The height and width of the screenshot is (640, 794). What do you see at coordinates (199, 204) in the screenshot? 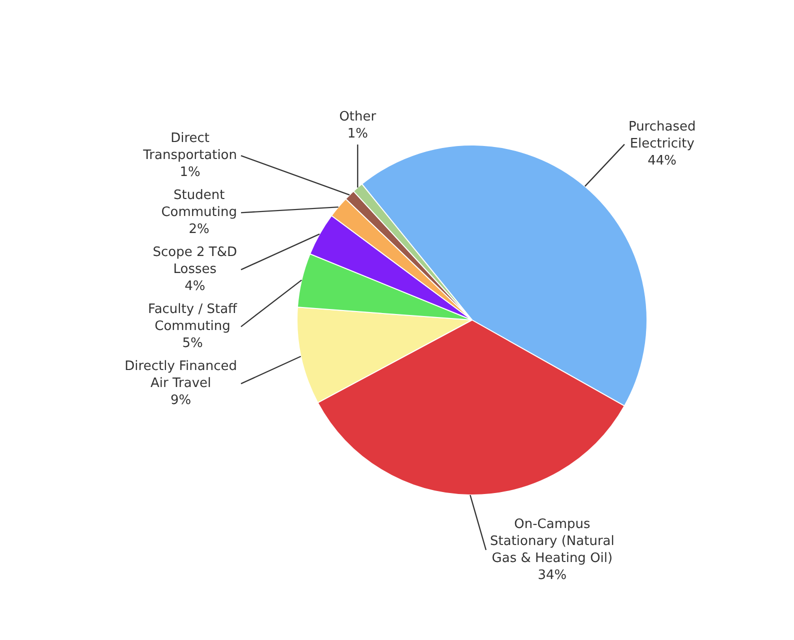
I see `slice-label: Student Commuting` at bounding box center [199, 204].